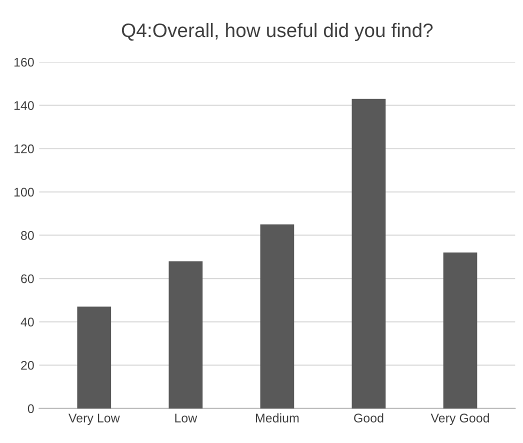 The image size is (523, 443). What do you see at coordinates (24, 105) in the screenshot?
I see `y-tick-label: 140` at bounding box center [24, 105].